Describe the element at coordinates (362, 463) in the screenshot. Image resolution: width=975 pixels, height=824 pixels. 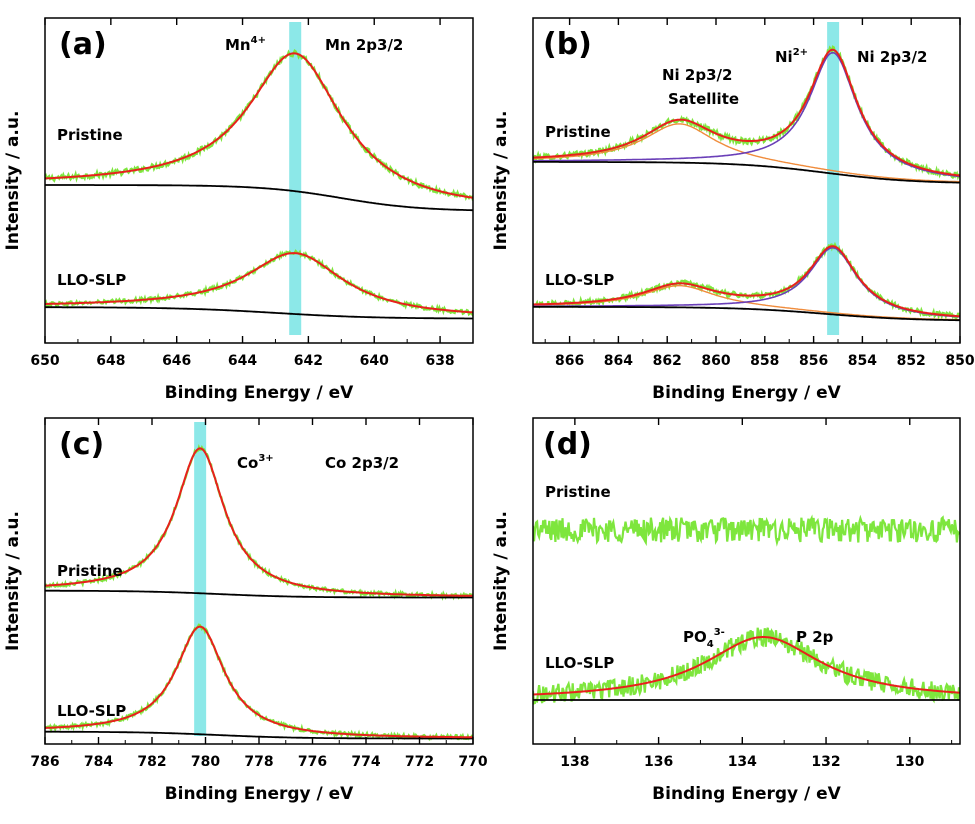
I see `annotation-peak-label: Co 2p3/2` at that location.